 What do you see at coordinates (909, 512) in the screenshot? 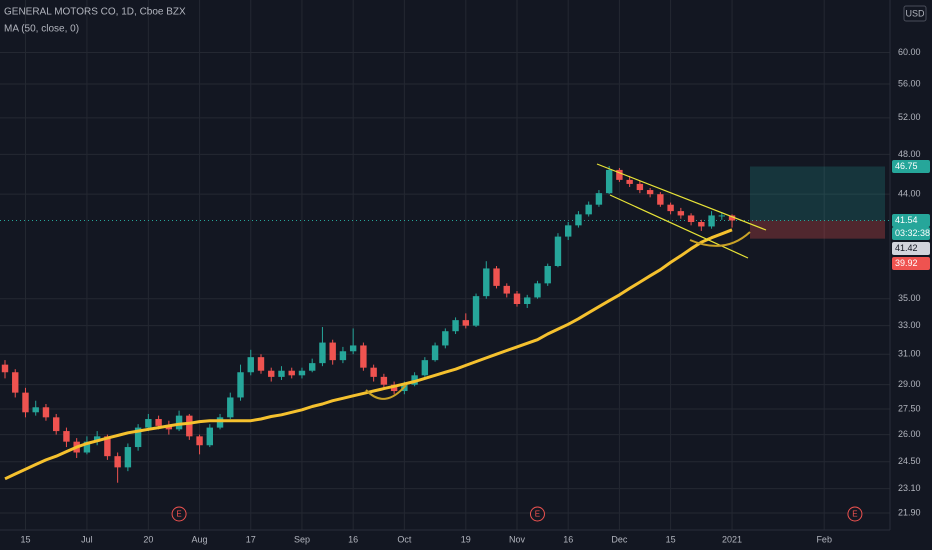
I see `y-tick-label: 21.90` at bounding box center [909, 512].